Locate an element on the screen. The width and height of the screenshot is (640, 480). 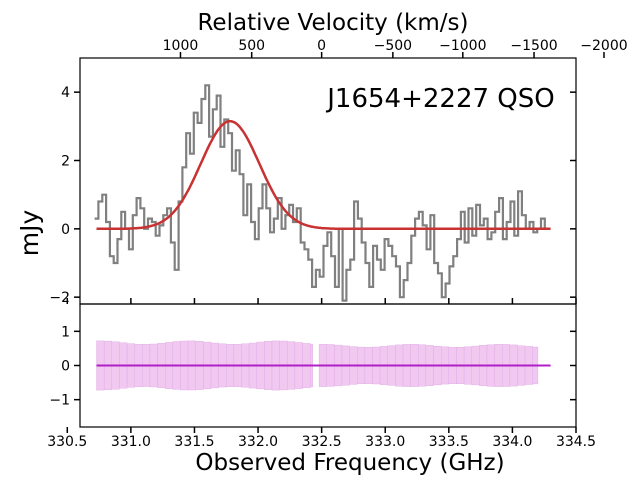
y-tick-label: 2 is located at coordinates (65, 162).